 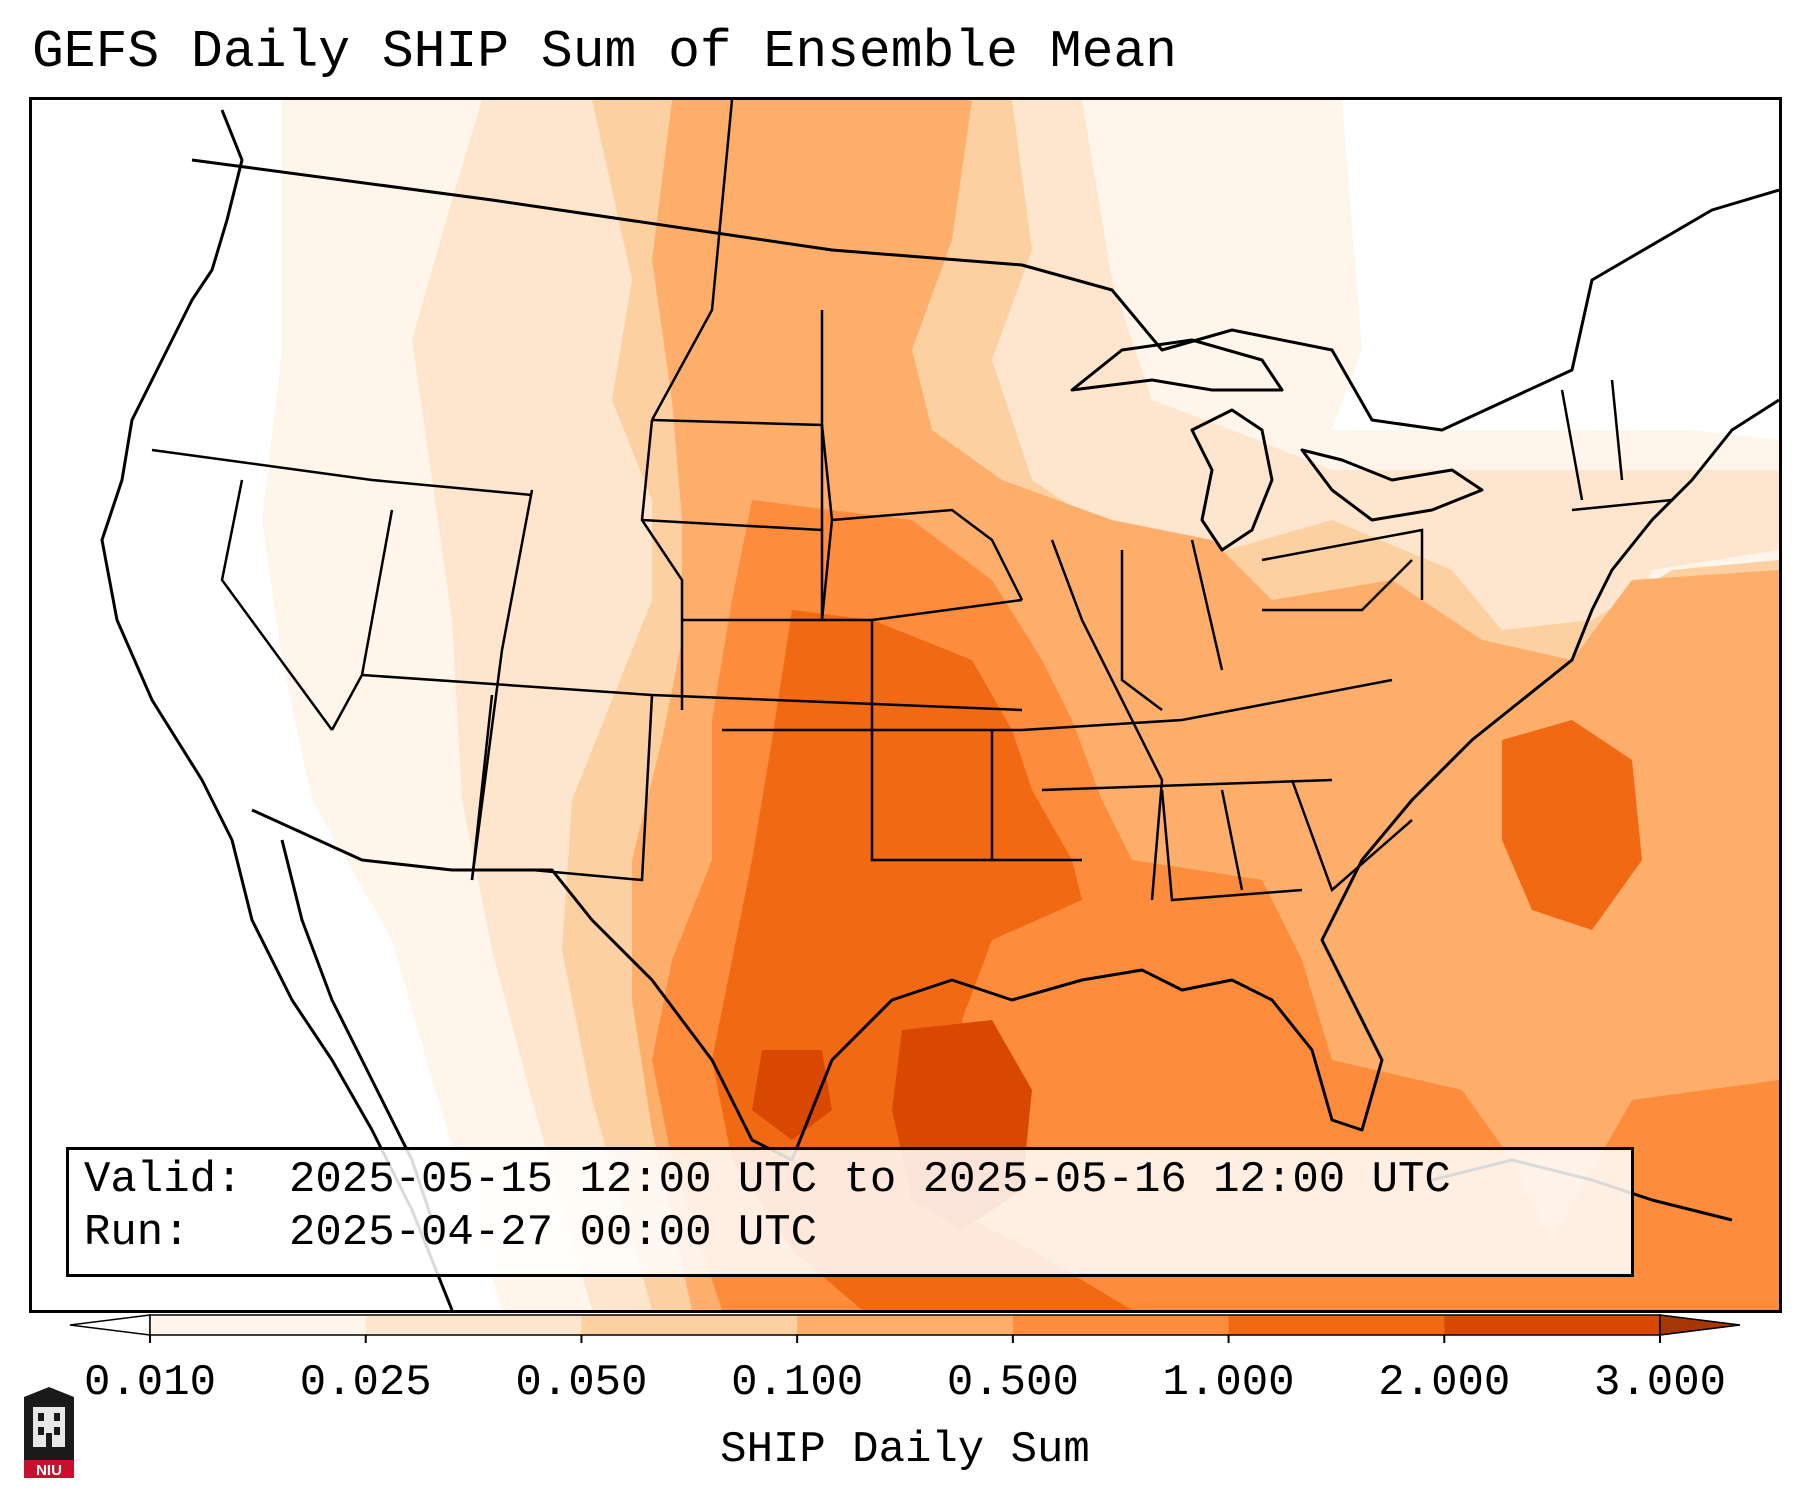 I want to click on colorbar-outline, so click(x=905, y=1325).